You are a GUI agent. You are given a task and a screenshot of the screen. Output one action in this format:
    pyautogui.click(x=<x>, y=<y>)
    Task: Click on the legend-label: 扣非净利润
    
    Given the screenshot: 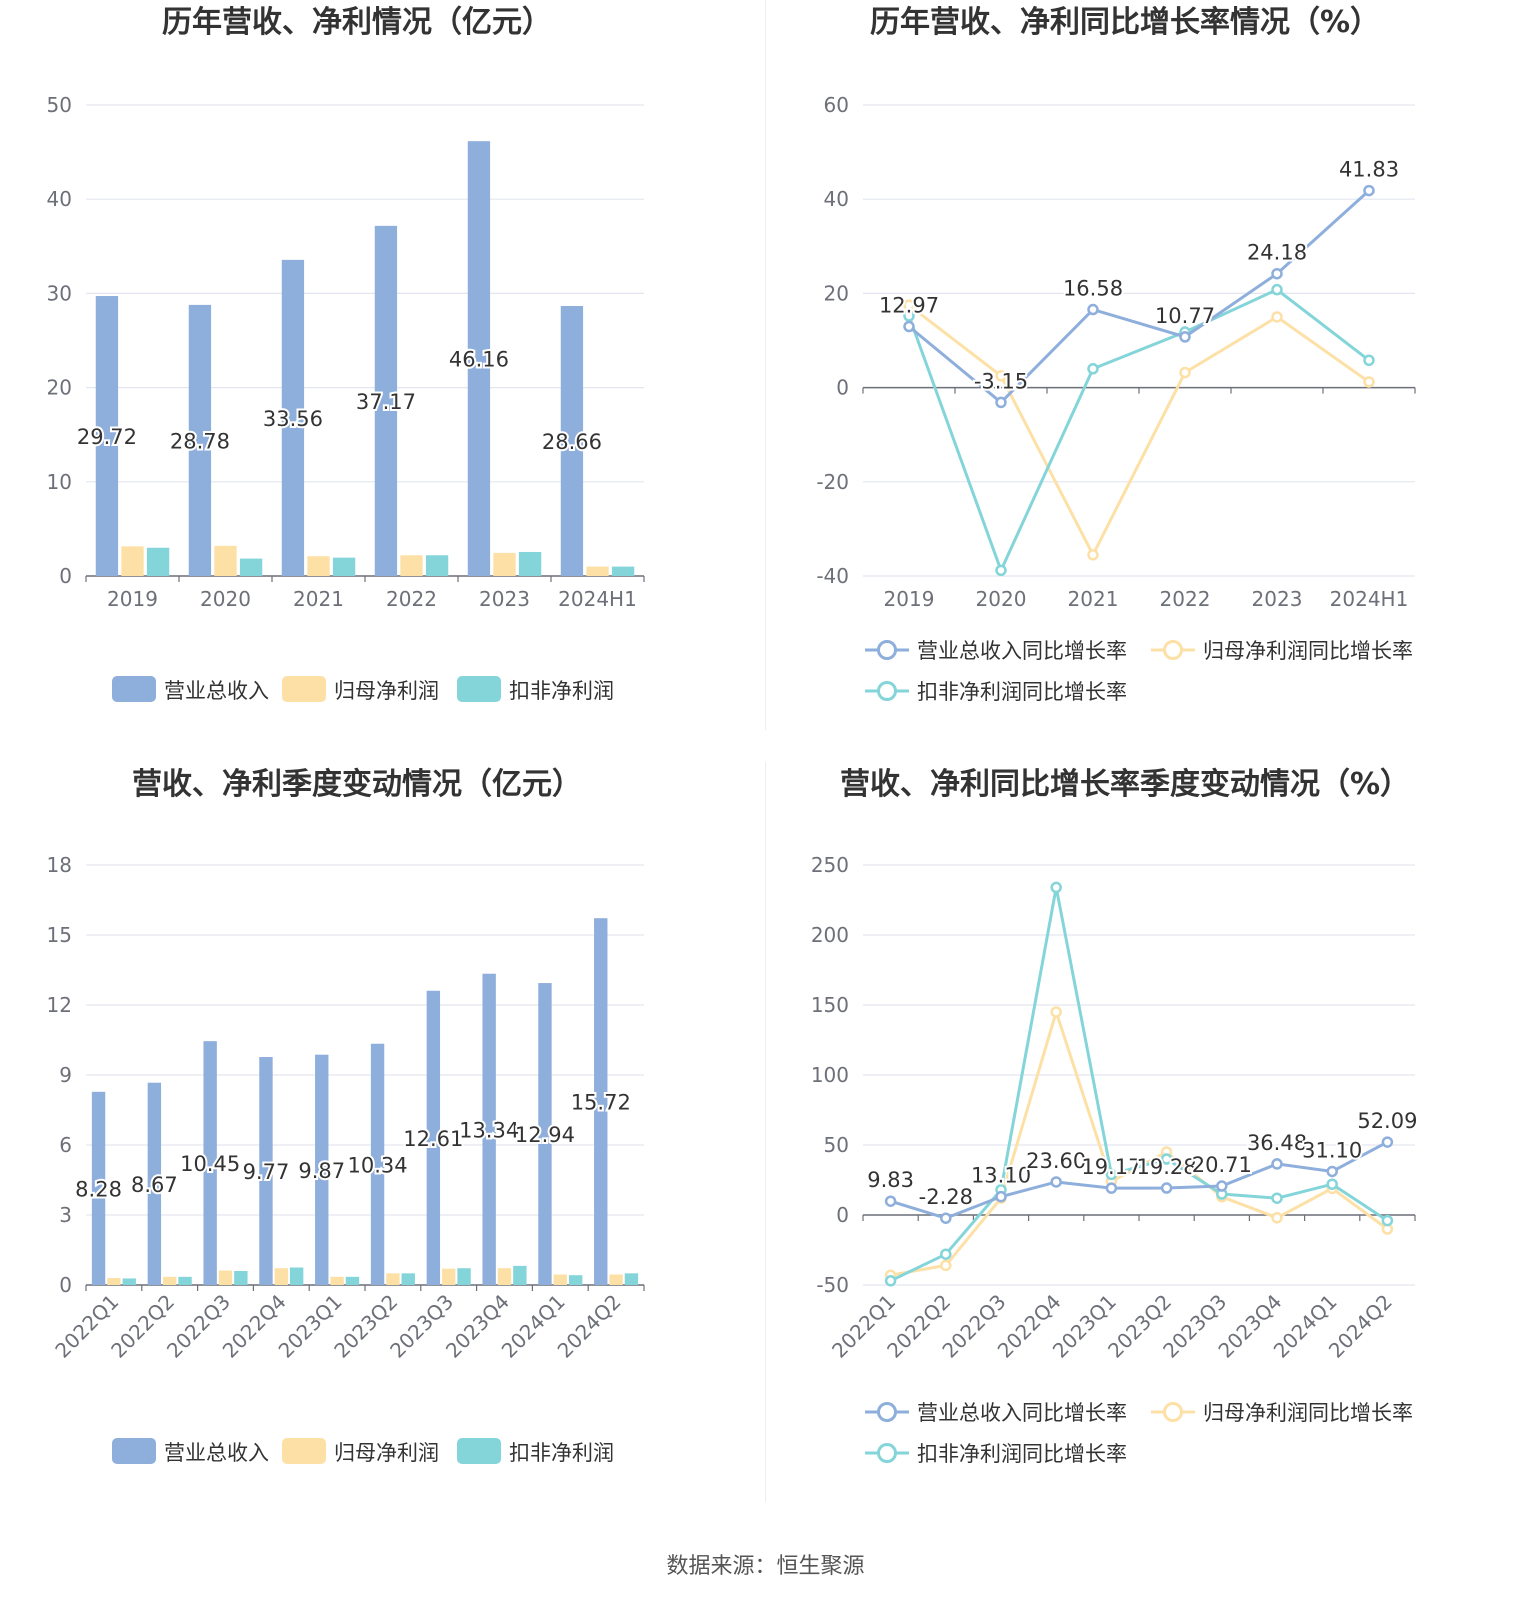 What is the action you would take?
    pyautogui.click(x=561, y=691)
    